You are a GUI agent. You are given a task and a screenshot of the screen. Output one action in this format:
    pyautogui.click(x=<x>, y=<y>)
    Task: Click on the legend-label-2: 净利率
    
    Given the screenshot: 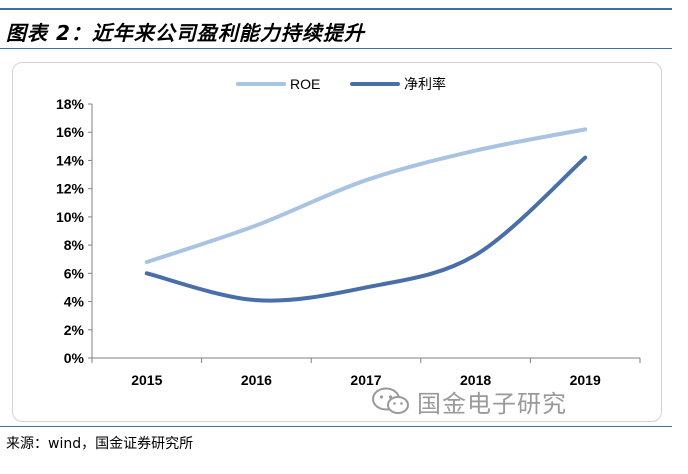 What is the action you would take?
    pyautogui.click(x=425, y=84)
    